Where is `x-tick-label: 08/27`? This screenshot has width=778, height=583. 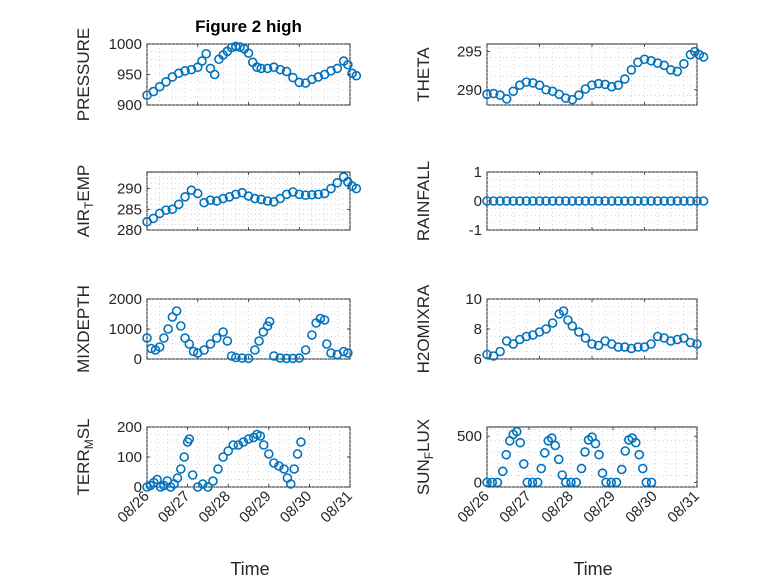 x-tick-label: 08/27 is located at coordinates (174, 507).